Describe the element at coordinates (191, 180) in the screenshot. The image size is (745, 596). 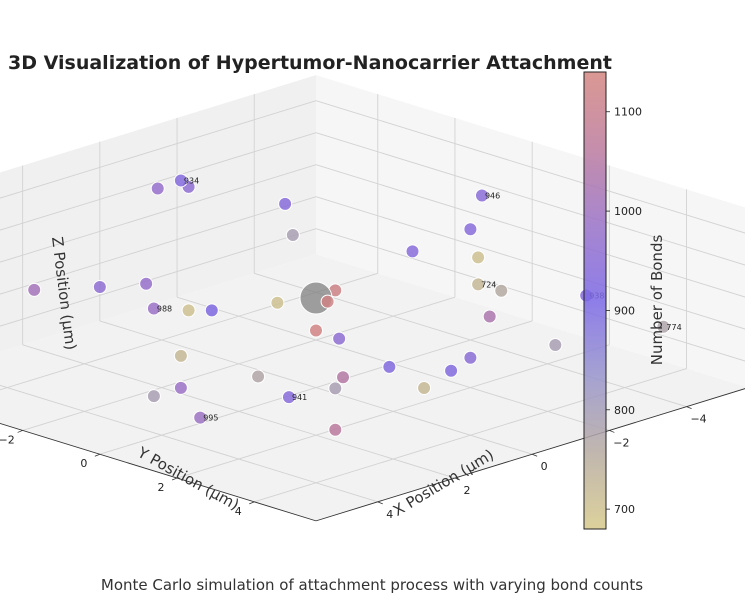
I see `point-label: 934` at that location.